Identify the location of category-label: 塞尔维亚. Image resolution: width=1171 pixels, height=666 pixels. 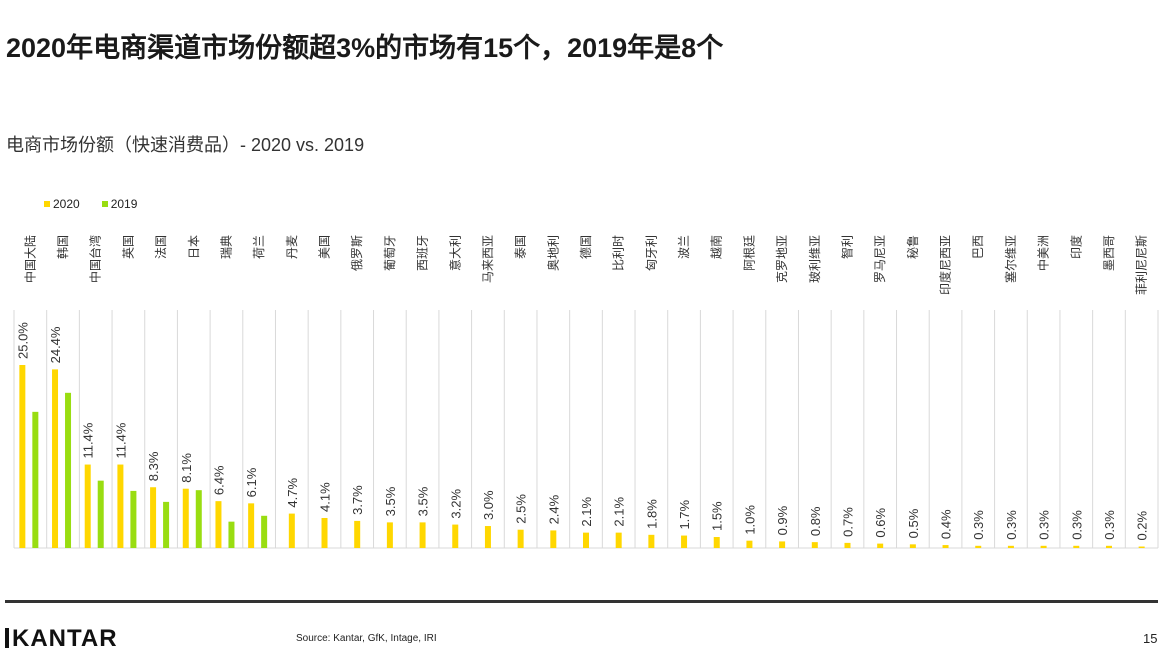
(1010, 259).